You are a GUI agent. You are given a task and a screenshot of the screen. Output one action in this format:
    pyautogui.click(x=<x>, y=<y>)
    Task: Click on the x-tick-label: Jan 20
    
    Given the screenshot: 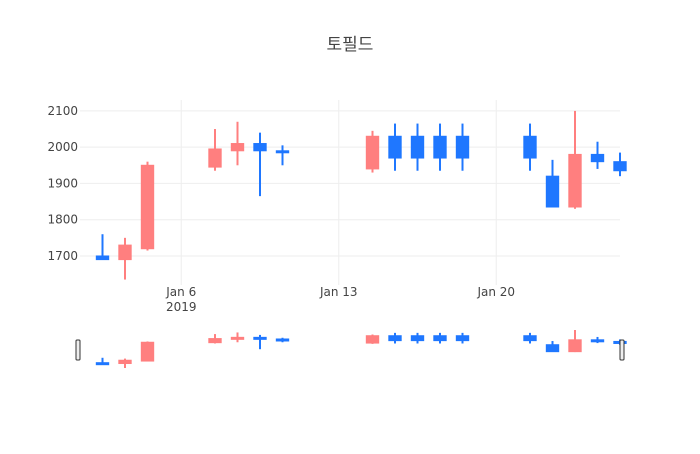 What is the action you would take?
    pyautogui.click(x=495, y=292)
    